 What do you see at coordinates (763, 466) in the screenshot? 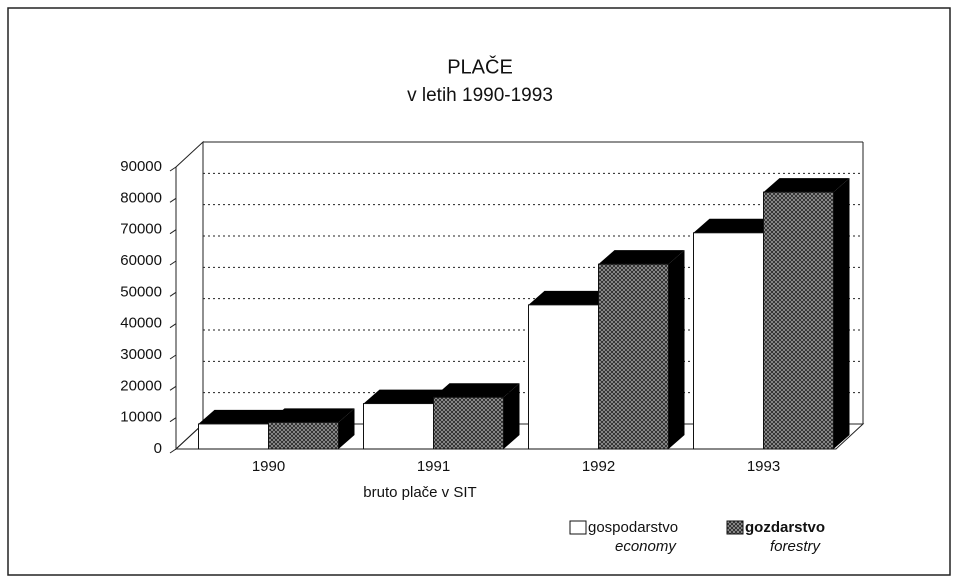
I see `x-tick-label: 1993` at bounding box center [763, 466].